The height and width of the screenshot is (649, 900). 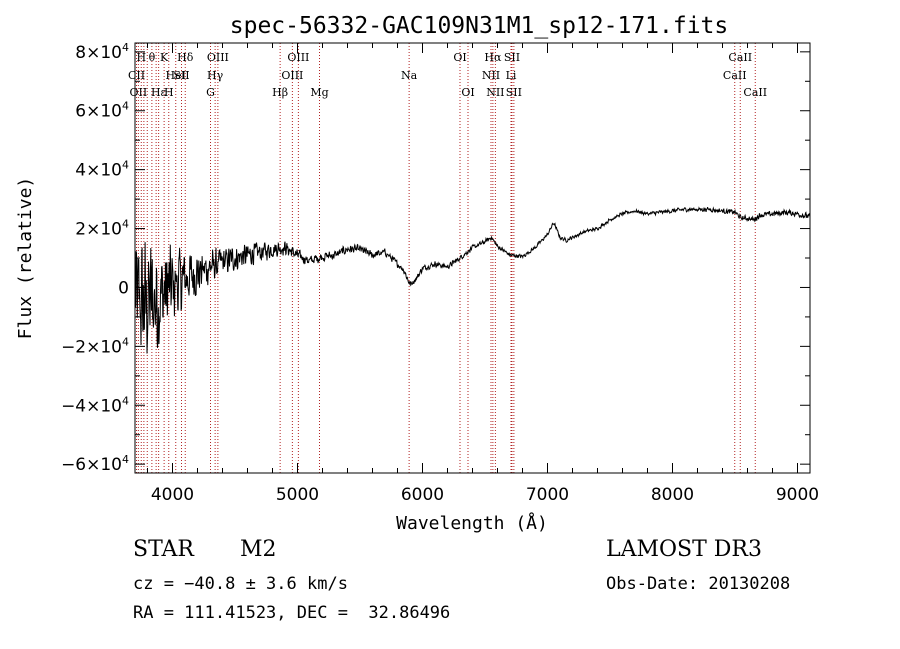 What do you see at coordinates (672, 495) in the screenshot?
I see `x-tick-label: 8000` at bounding box center [672, 495].